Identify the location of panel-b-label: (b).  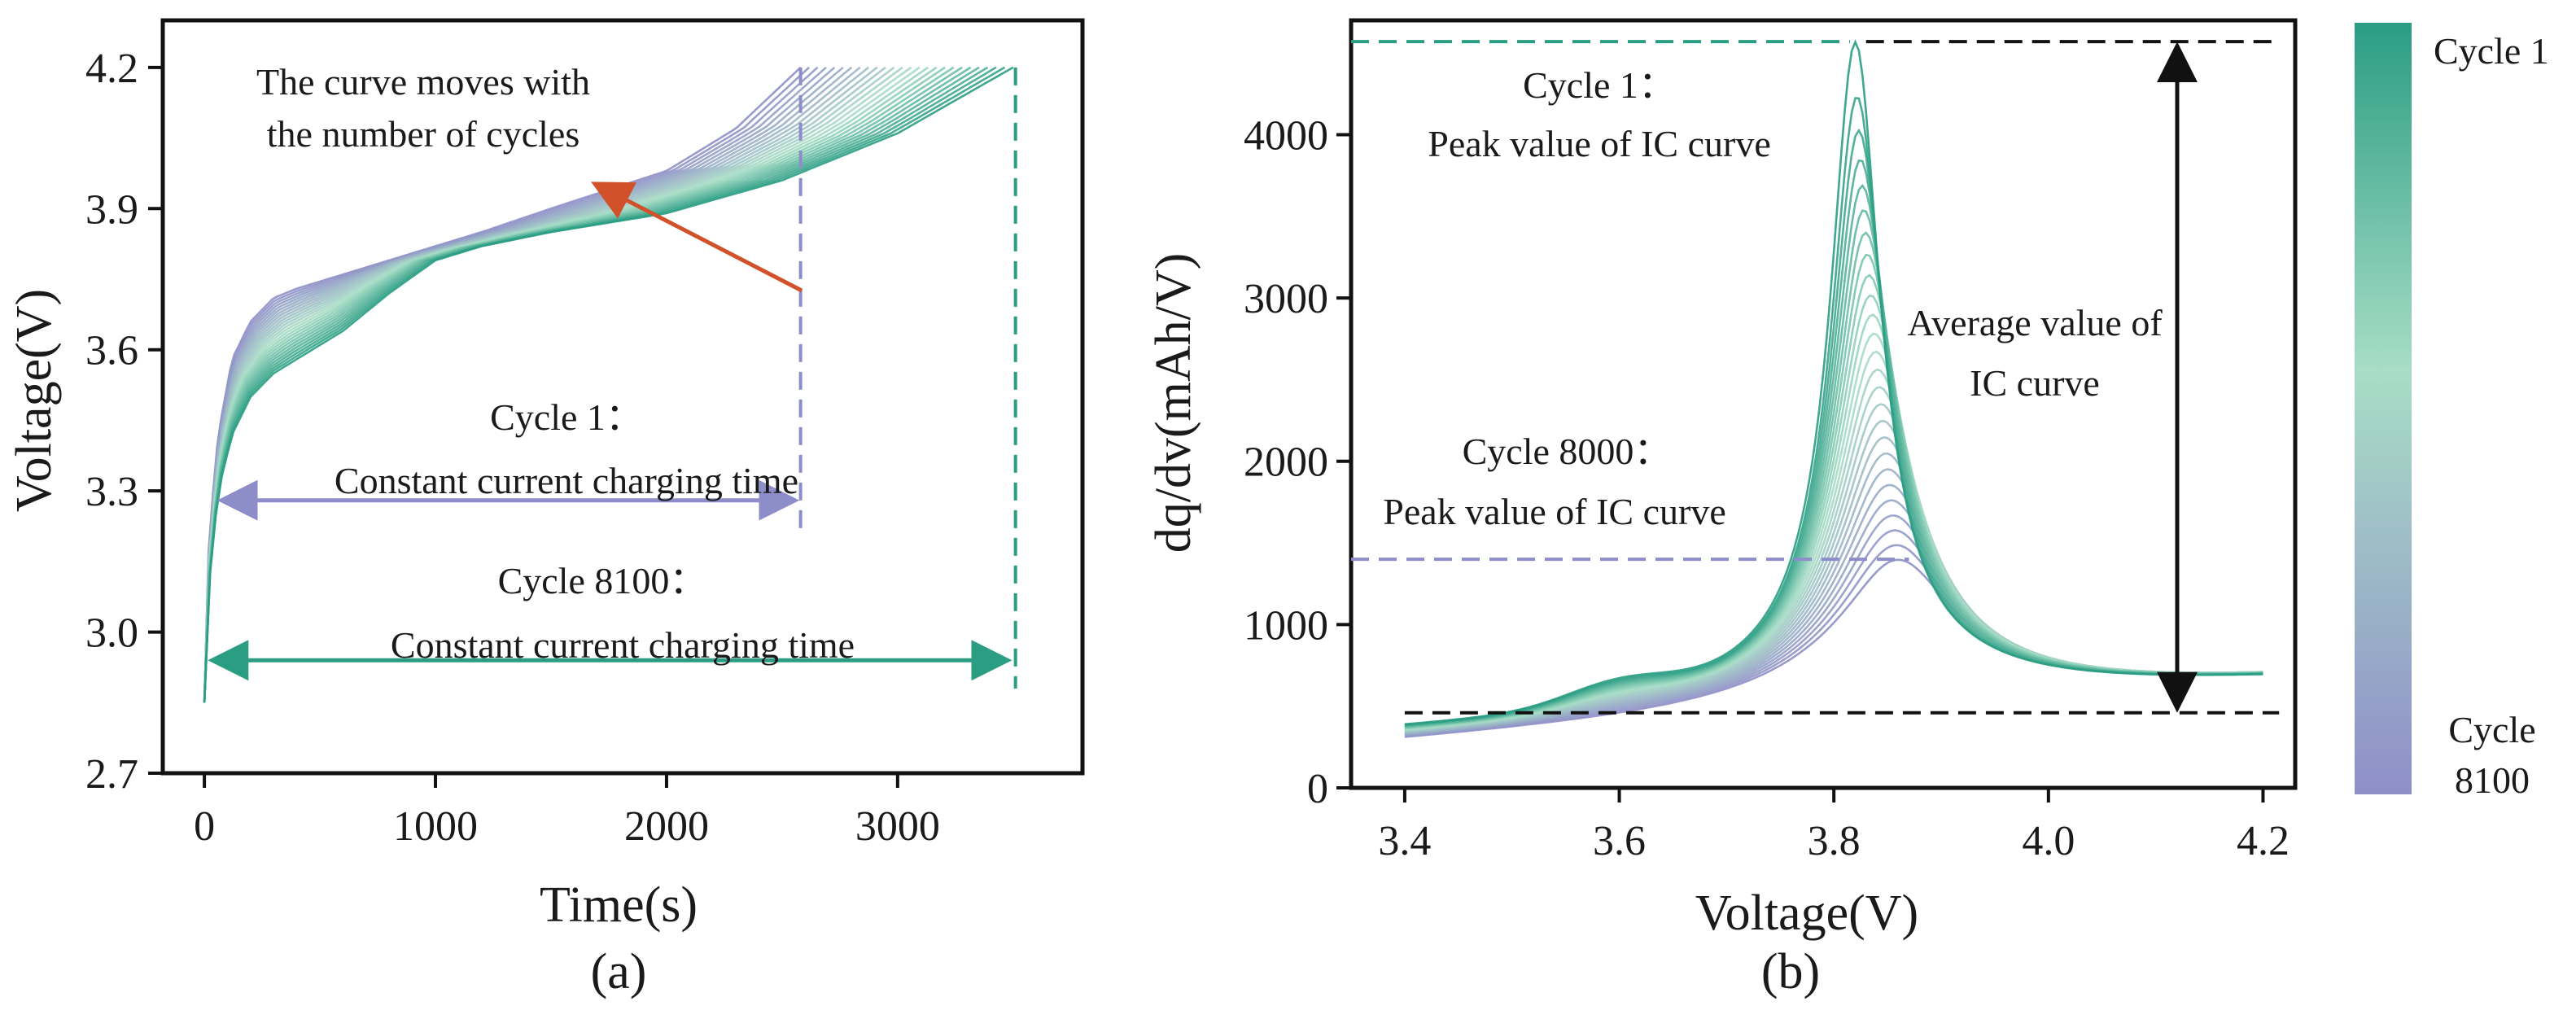
(1790, 971).